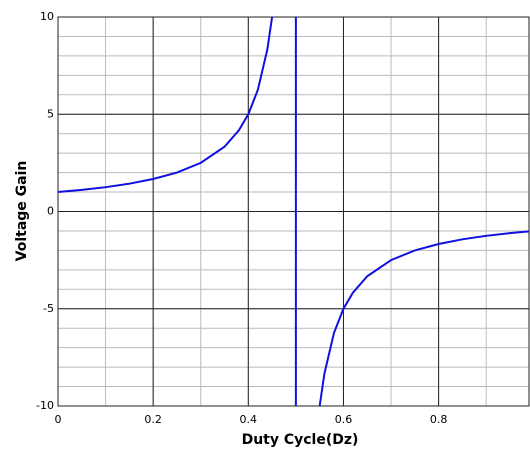 This screenshot has height=452, width=530. Describe the element at coordinates (439, 419) in the screenshot. I see `x-tick-label: 0.8` at that location.